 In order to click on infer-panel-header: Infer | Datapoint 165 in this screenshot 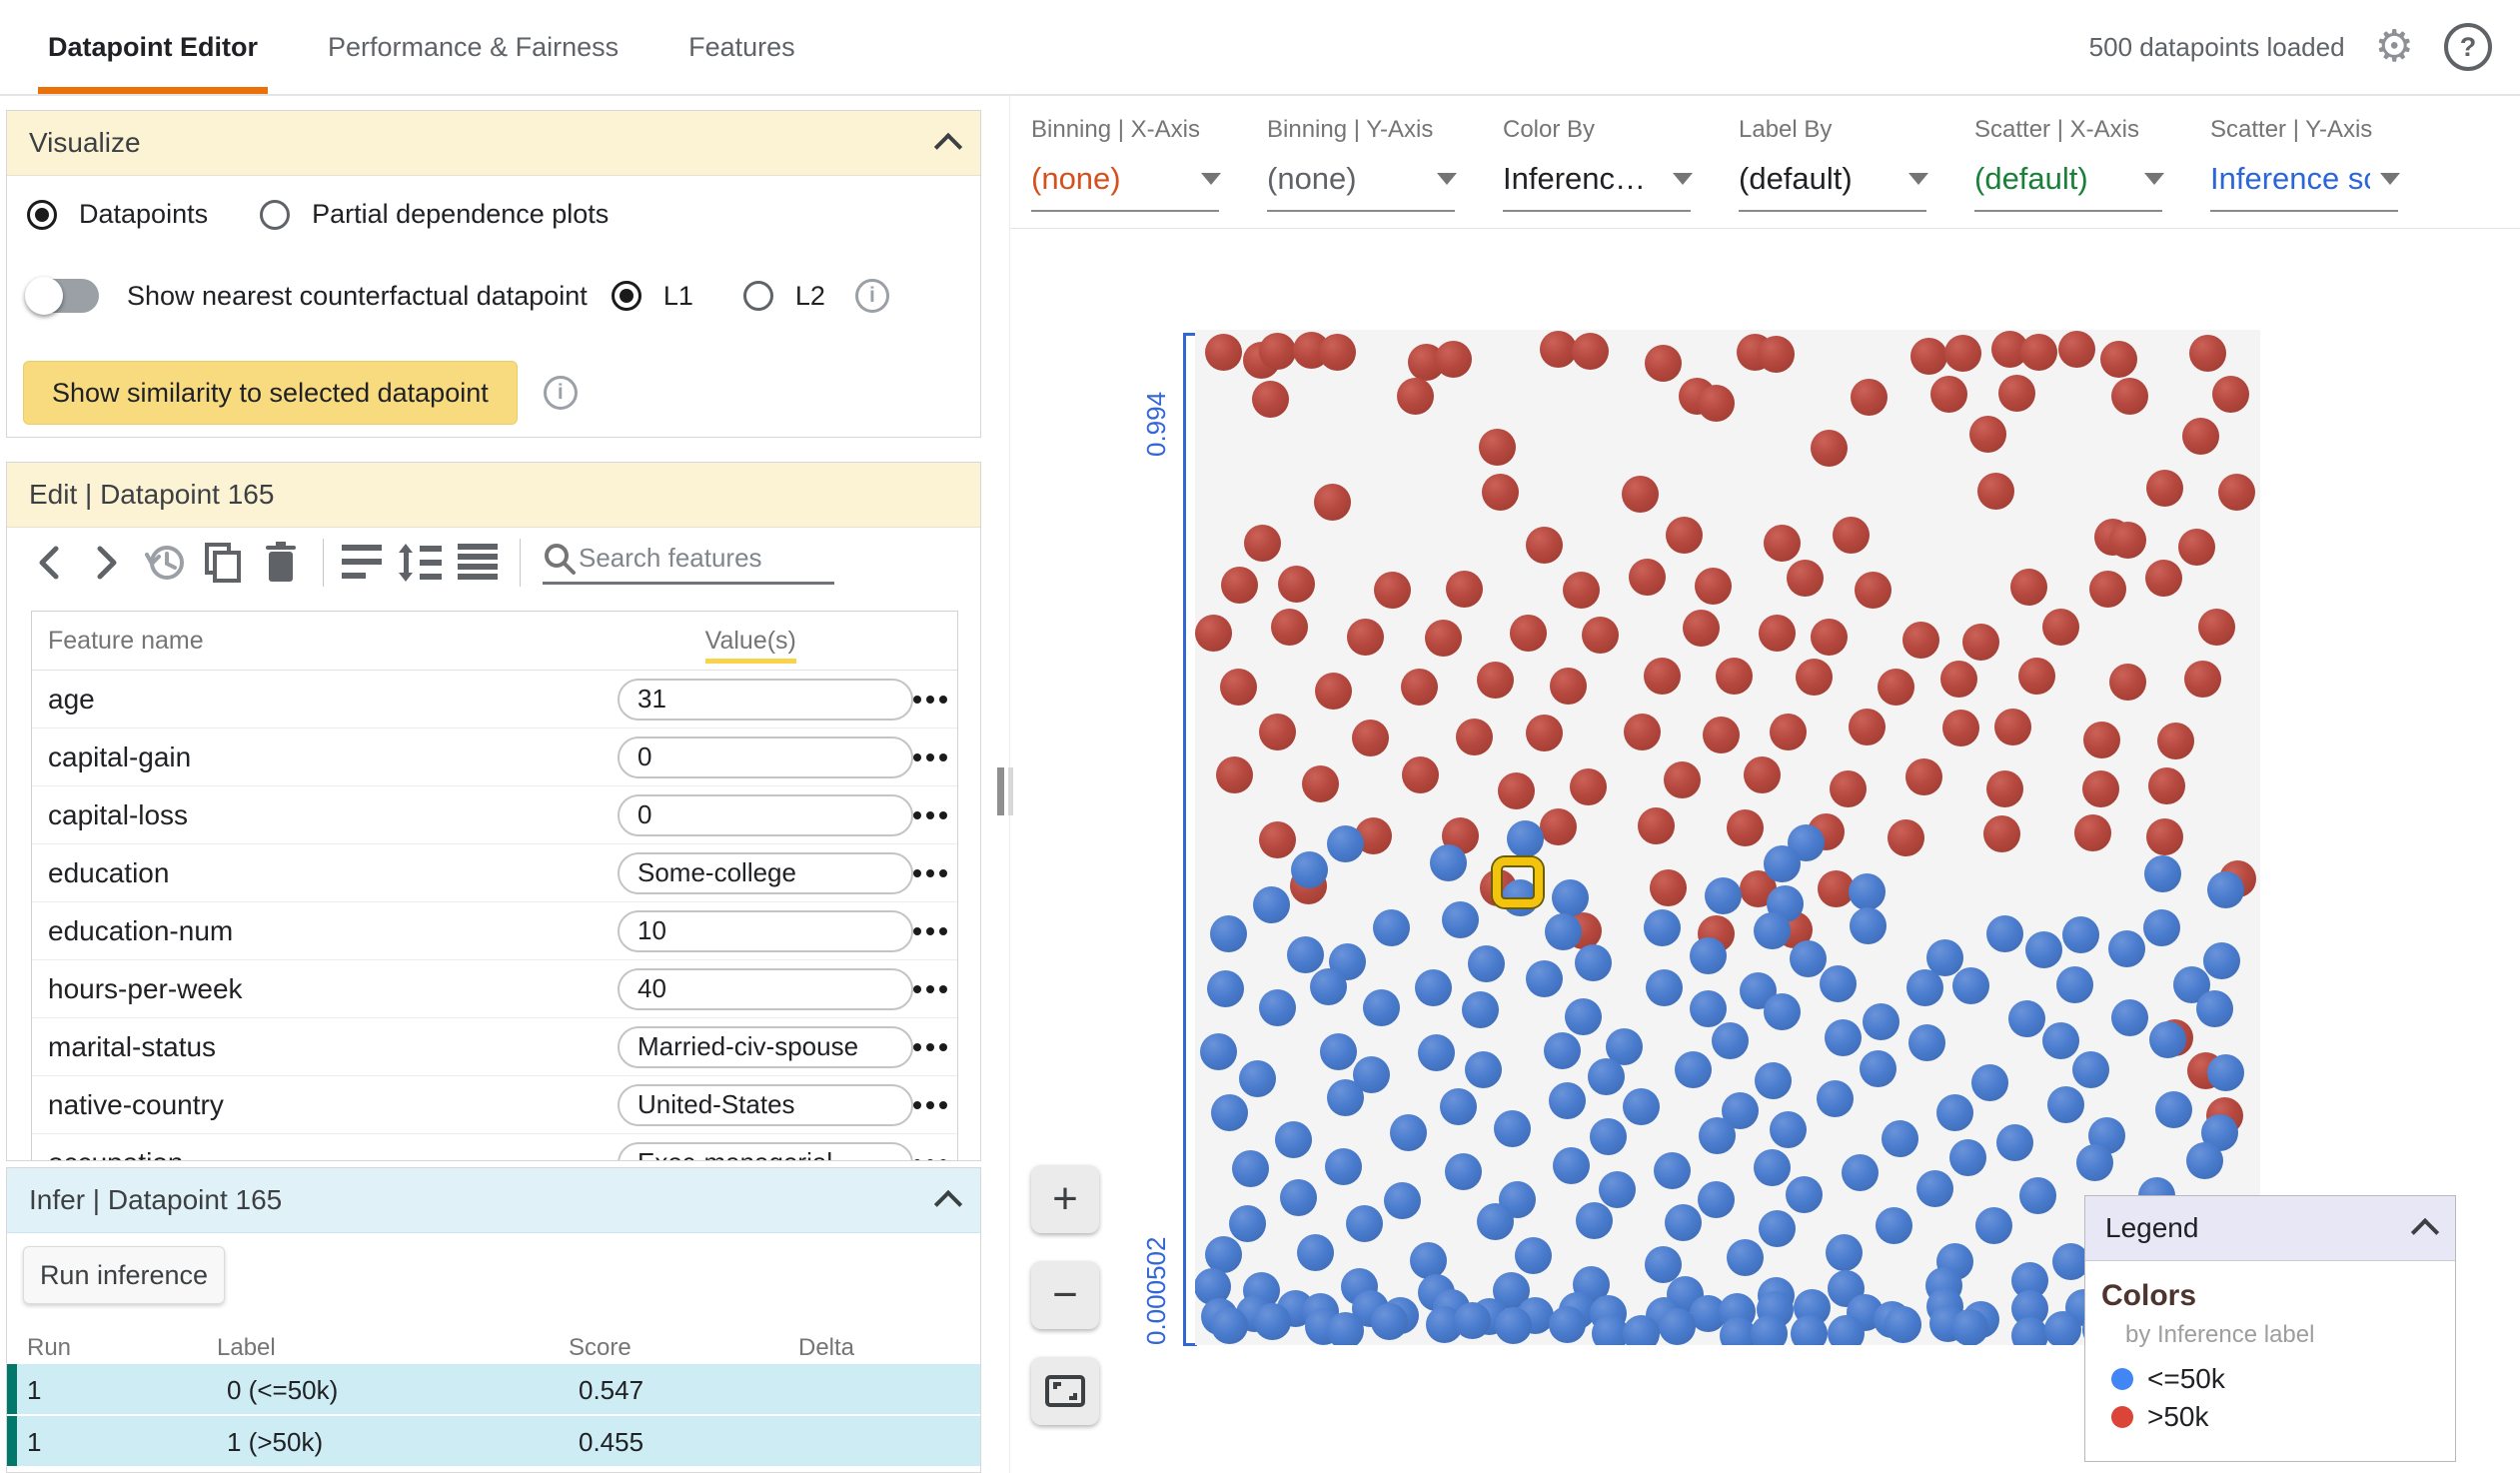, I will do `click(493, 1200)`.